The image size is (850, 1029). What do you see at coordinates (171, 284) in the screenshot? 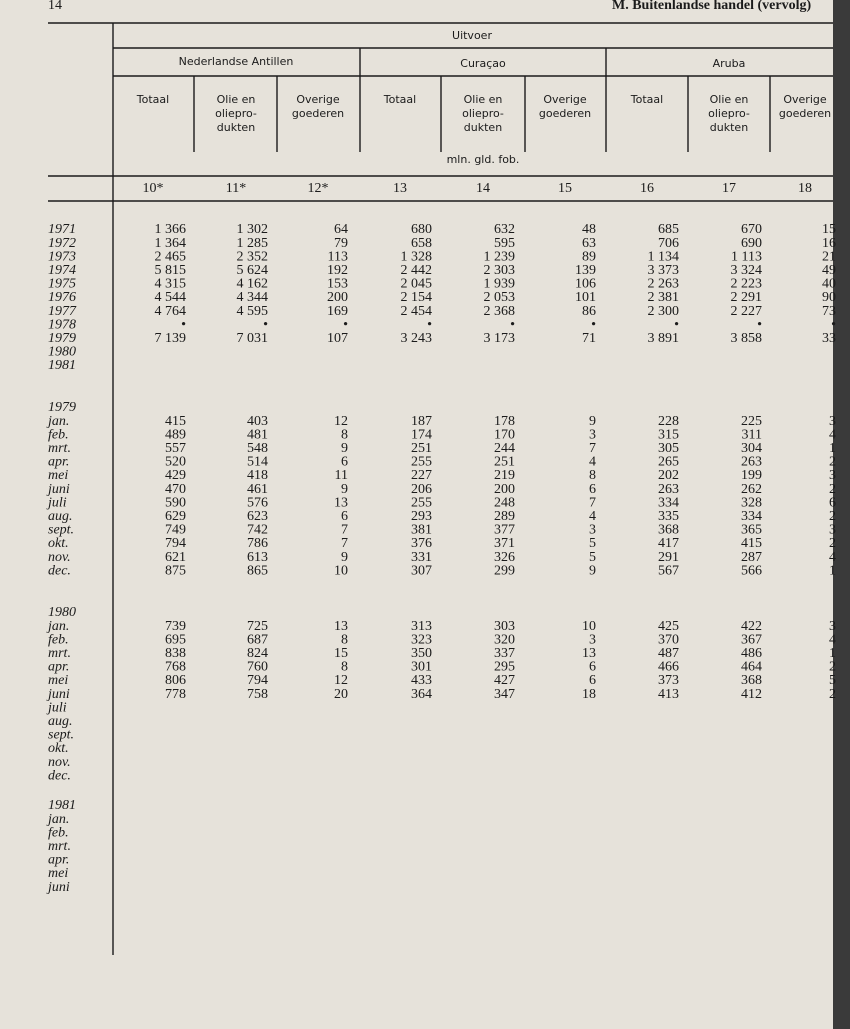
I see `cell: 4 315` at bounding box center [171, 284].